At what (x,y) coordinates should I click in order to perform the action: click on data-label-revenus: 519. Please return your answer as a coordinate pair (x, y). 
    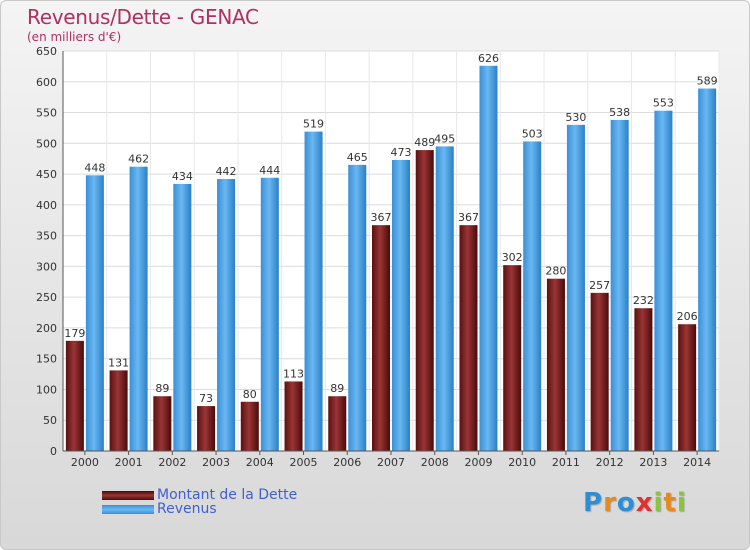
    Looking at the image, I should click on (313, 124).